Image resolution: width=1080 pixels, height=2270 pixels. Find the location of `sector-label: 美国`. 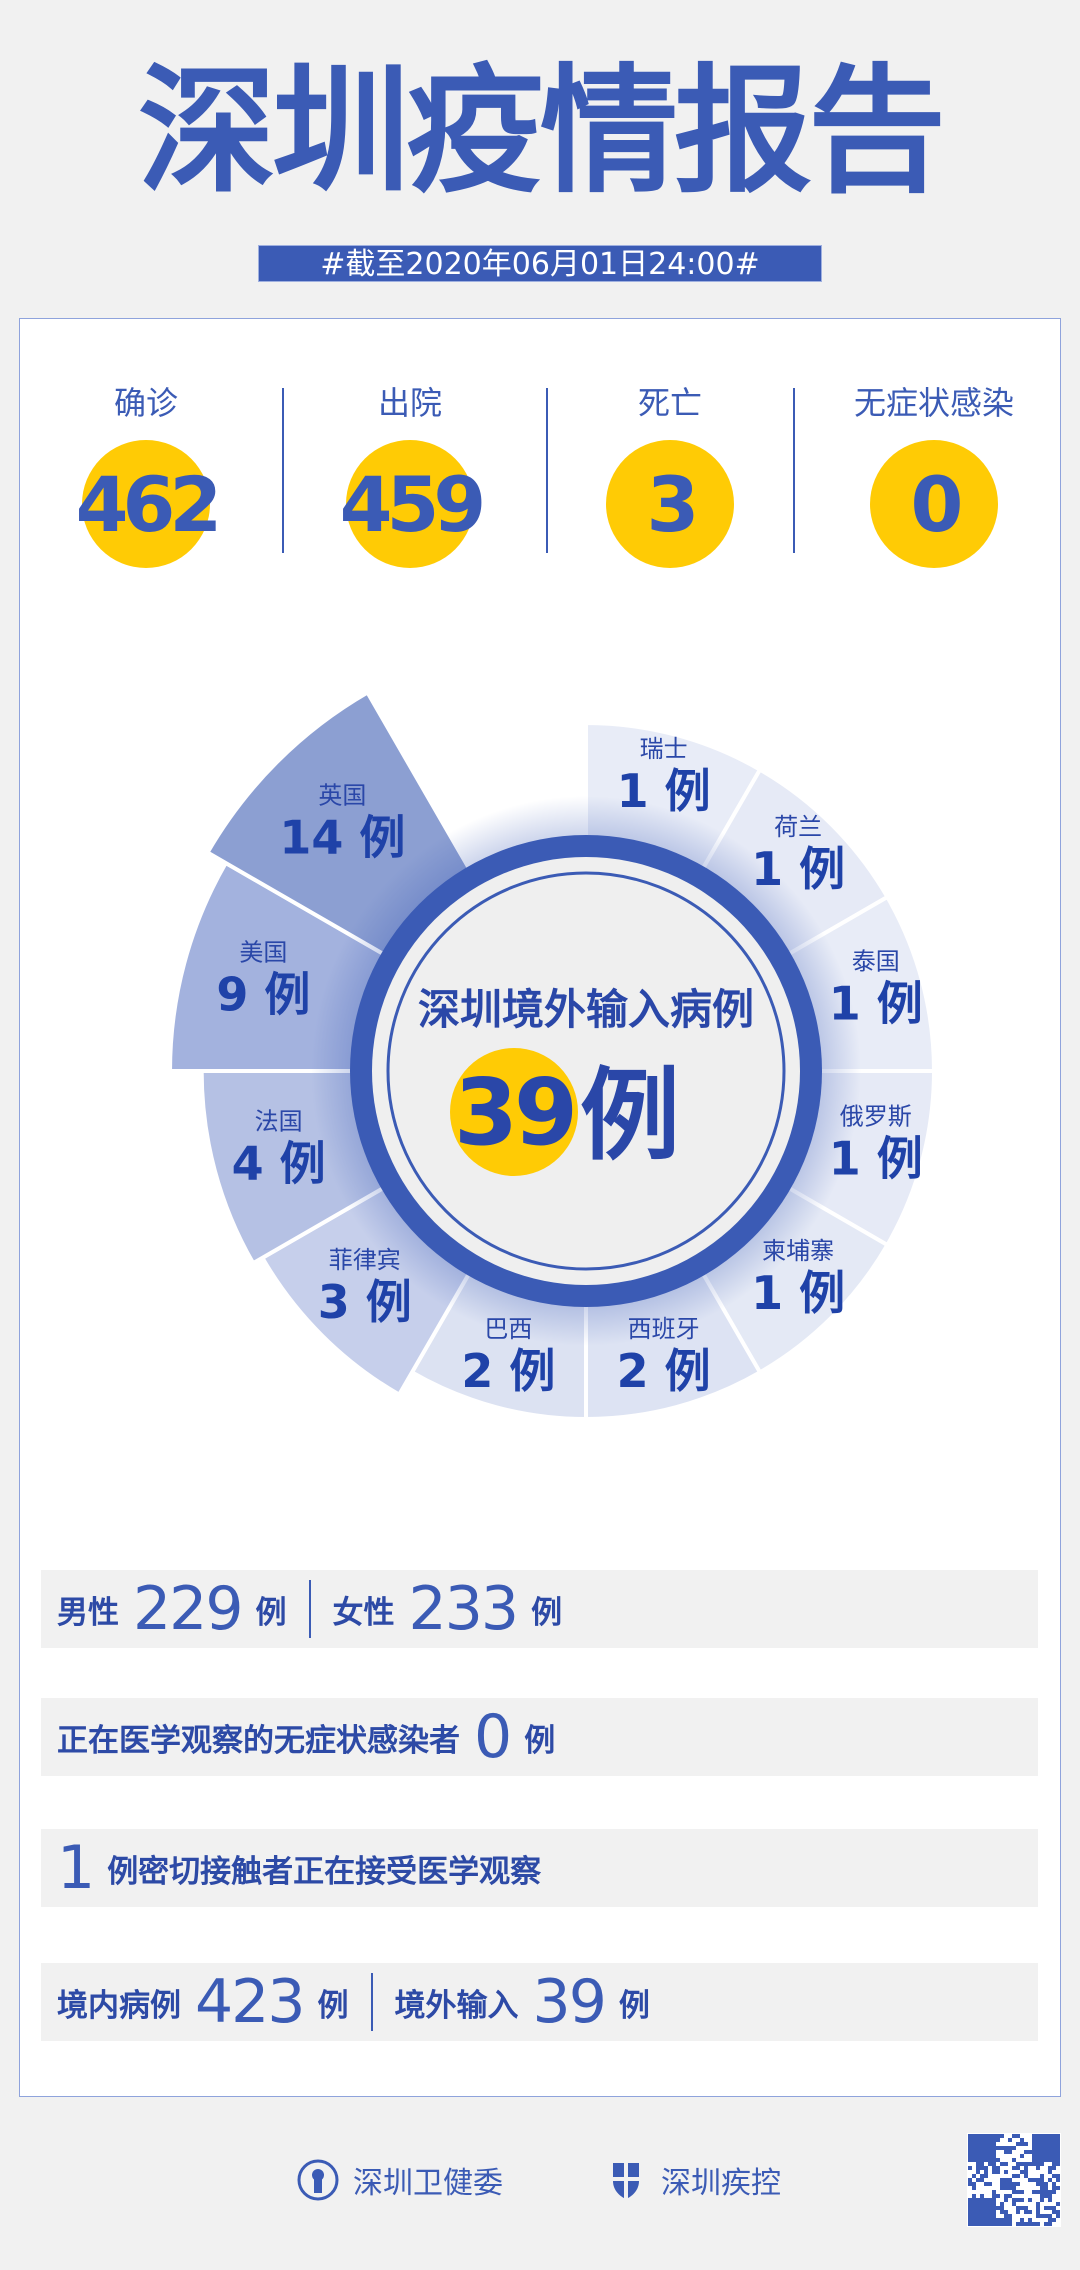

sector-label: 美国 is located at coordinates (263, 953).